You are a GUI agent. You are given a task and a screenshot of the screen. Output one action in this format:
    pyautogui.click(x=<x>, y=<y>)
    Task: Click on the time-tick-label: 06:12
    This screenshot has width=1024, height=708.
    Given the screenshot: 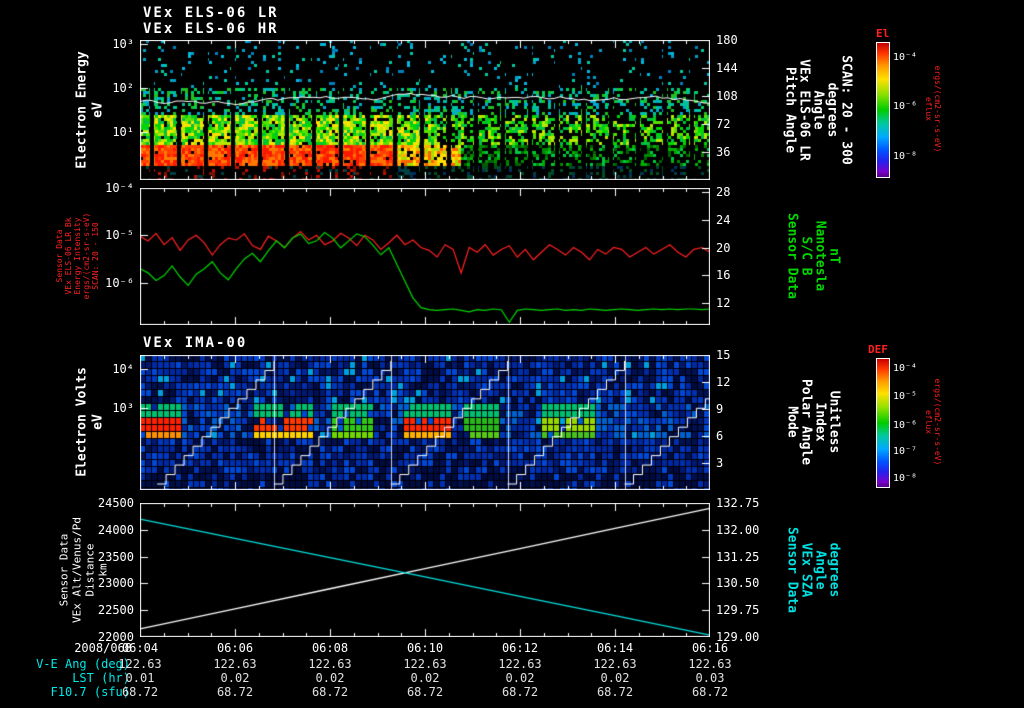 What is the action you would take?
    pyautogui.click(x=520, y=648)
    